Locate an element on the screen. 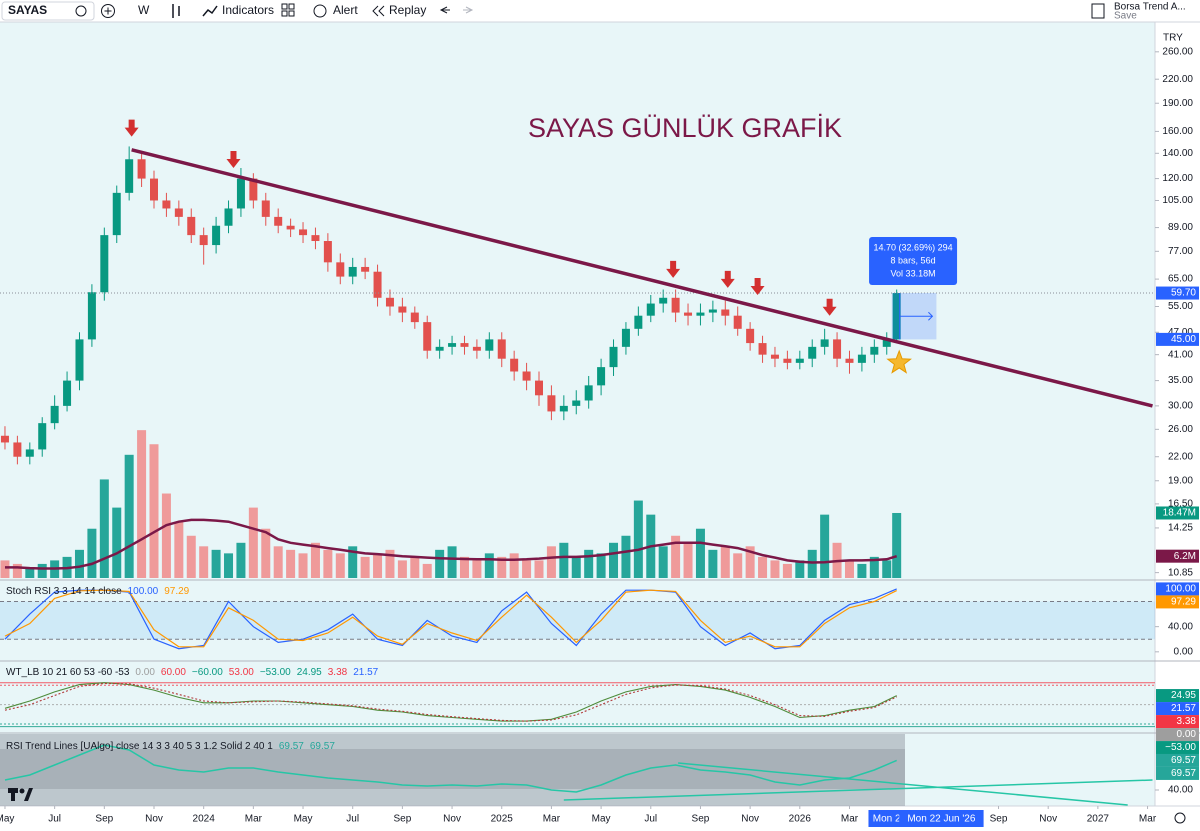 The height and width of the screenshot is (831, 1200). alert-icon is located at coordinates (320, 11).